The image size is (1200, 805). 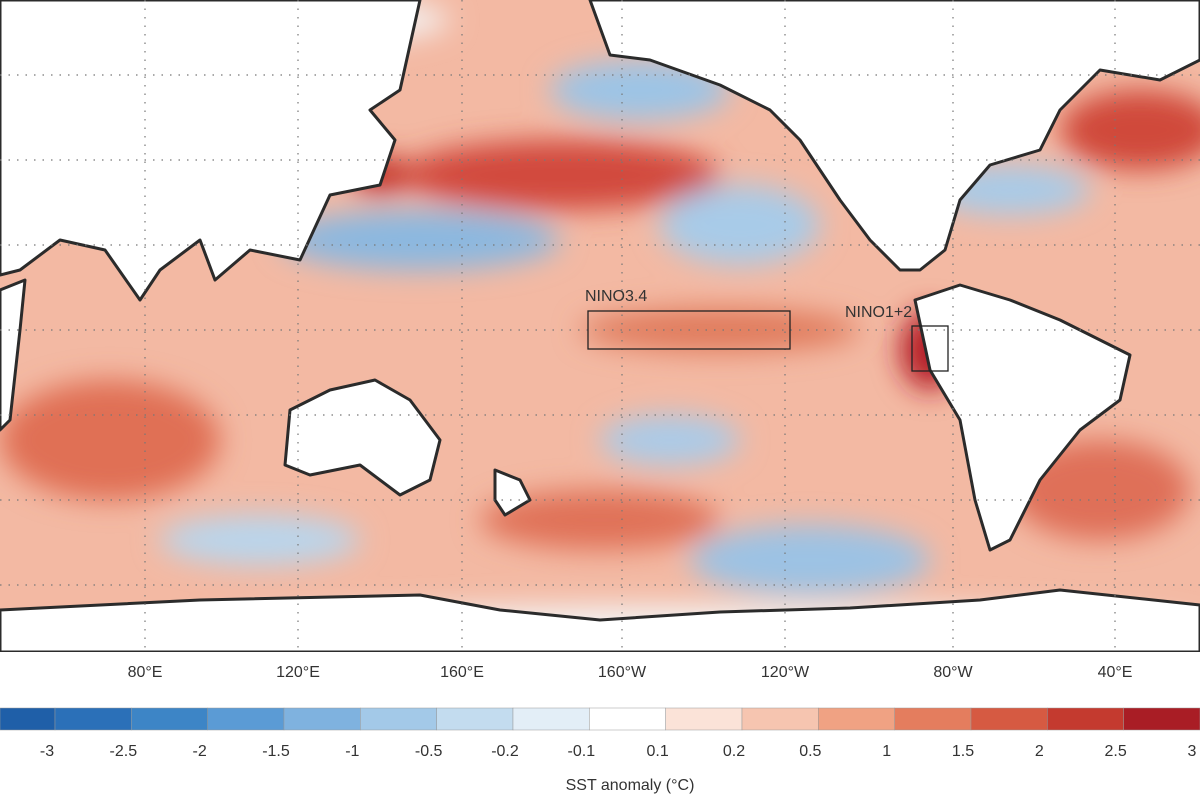 I want to click on longitude-label: 120°W, so click(x=785, y=672).